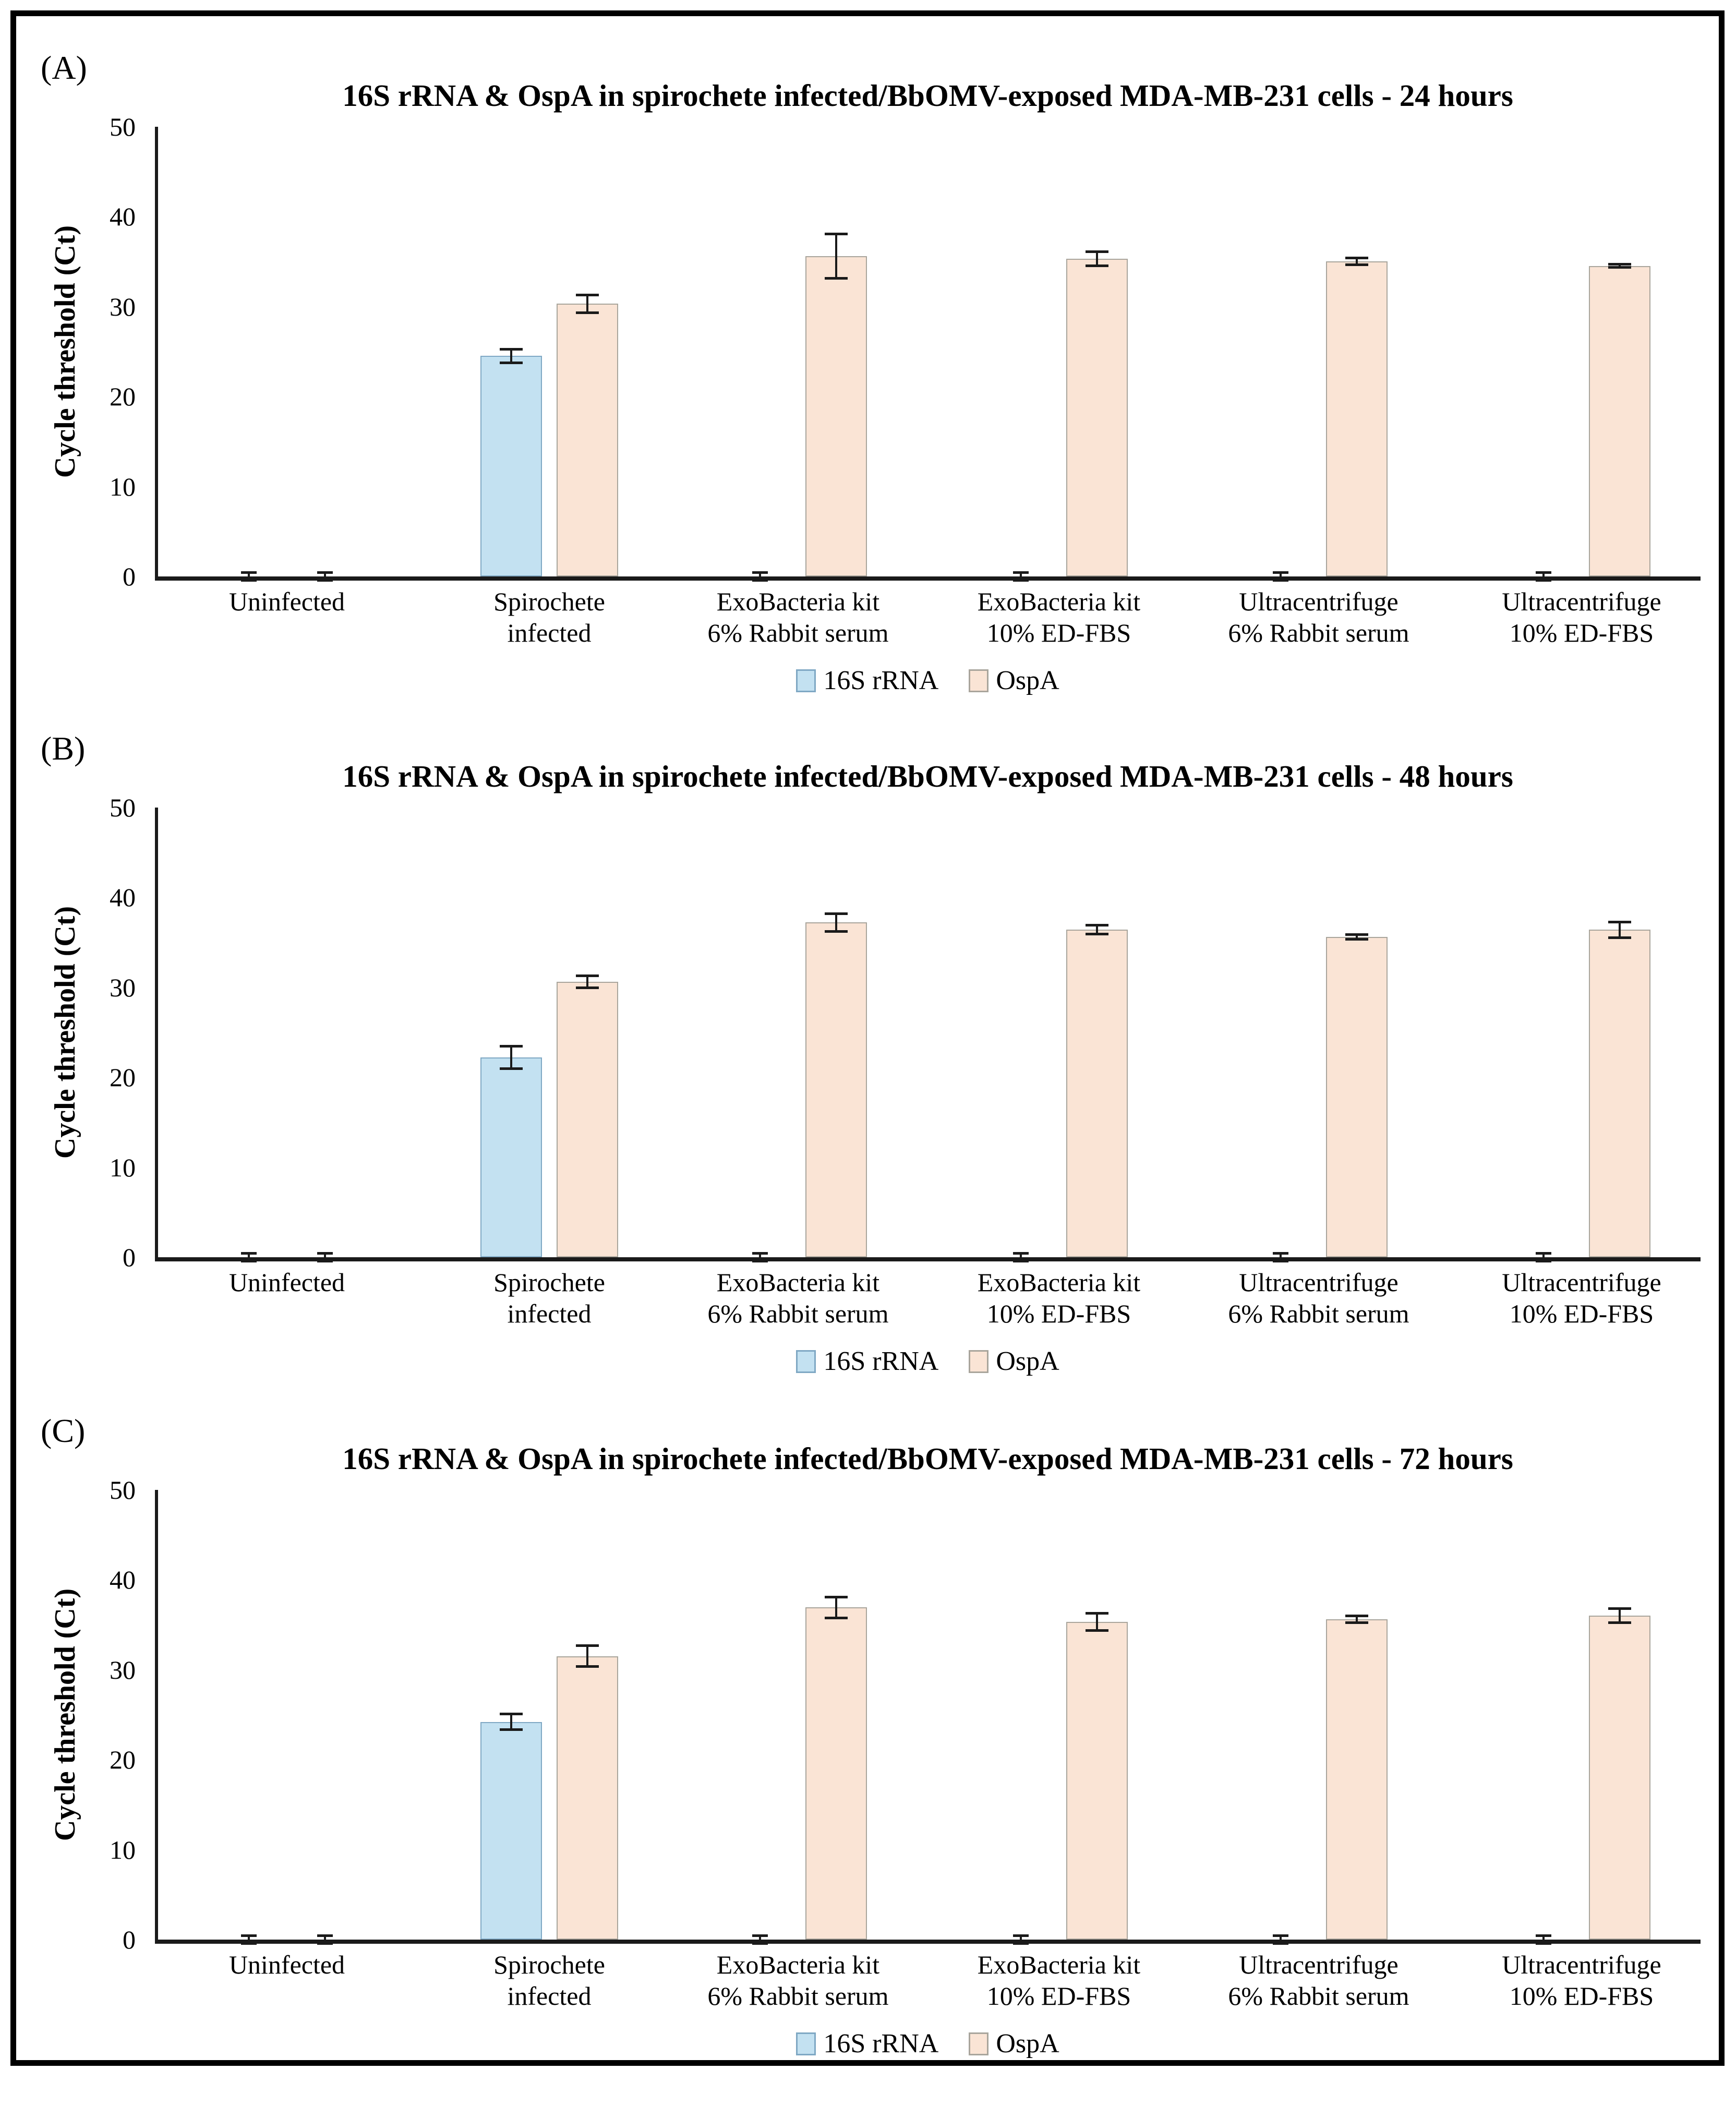  I want to click on y-axis-title: Cycle threshold (Ct), so click(65, 1715).